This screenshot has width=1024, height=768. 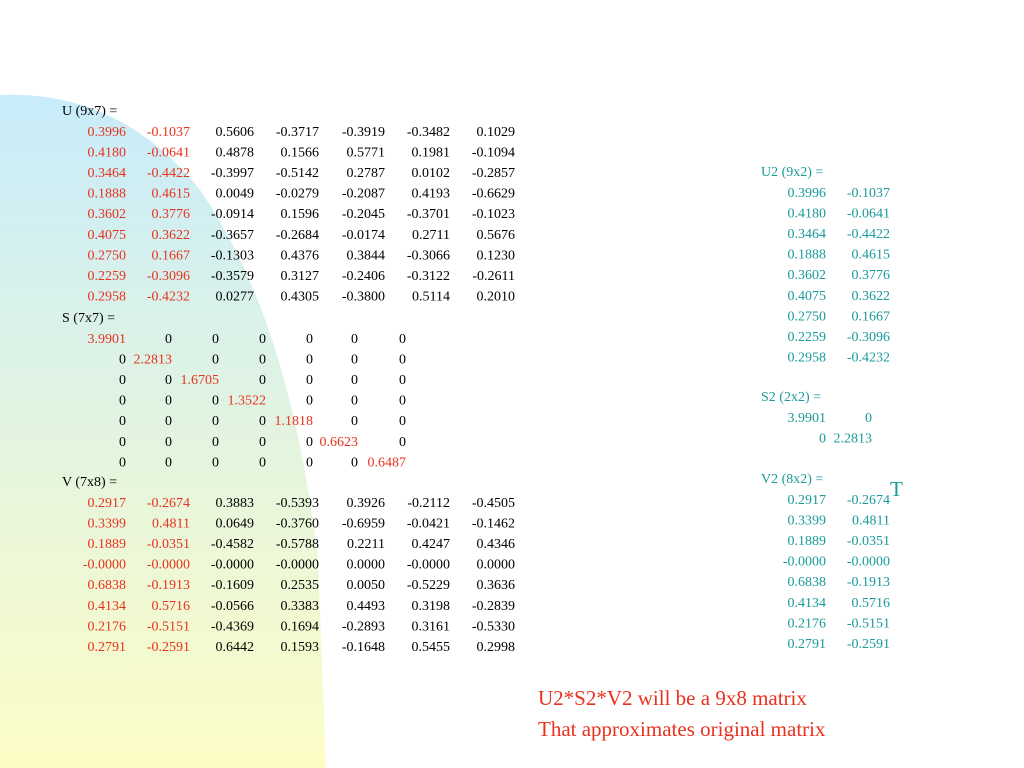 I want to click on matrix-label: U2 (9x2) =, so click(x=792, y=172).